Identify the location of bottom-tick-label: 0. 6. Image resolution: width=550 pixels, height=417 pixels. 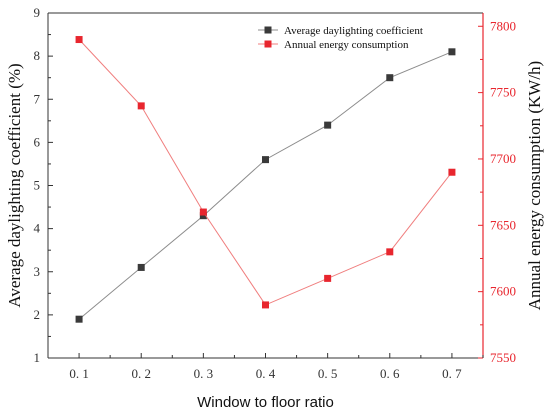
(390, 373).